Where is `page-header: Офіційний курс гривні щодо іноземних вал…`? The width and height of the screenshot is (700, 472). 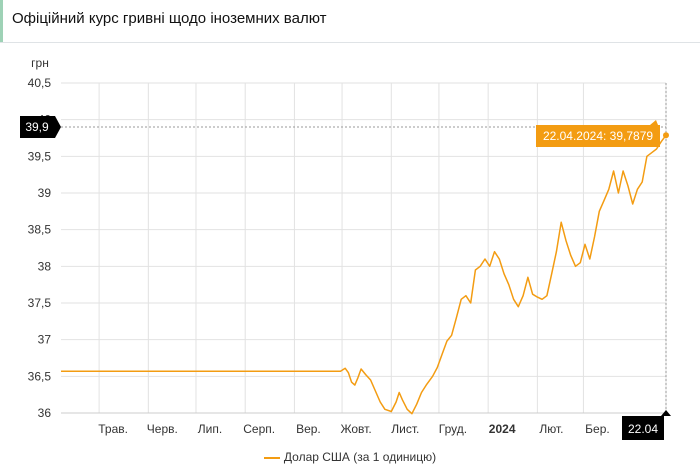
page-header: Офіційний курс гривні щодо іноземних вал… is located at coordinates (350, 21).